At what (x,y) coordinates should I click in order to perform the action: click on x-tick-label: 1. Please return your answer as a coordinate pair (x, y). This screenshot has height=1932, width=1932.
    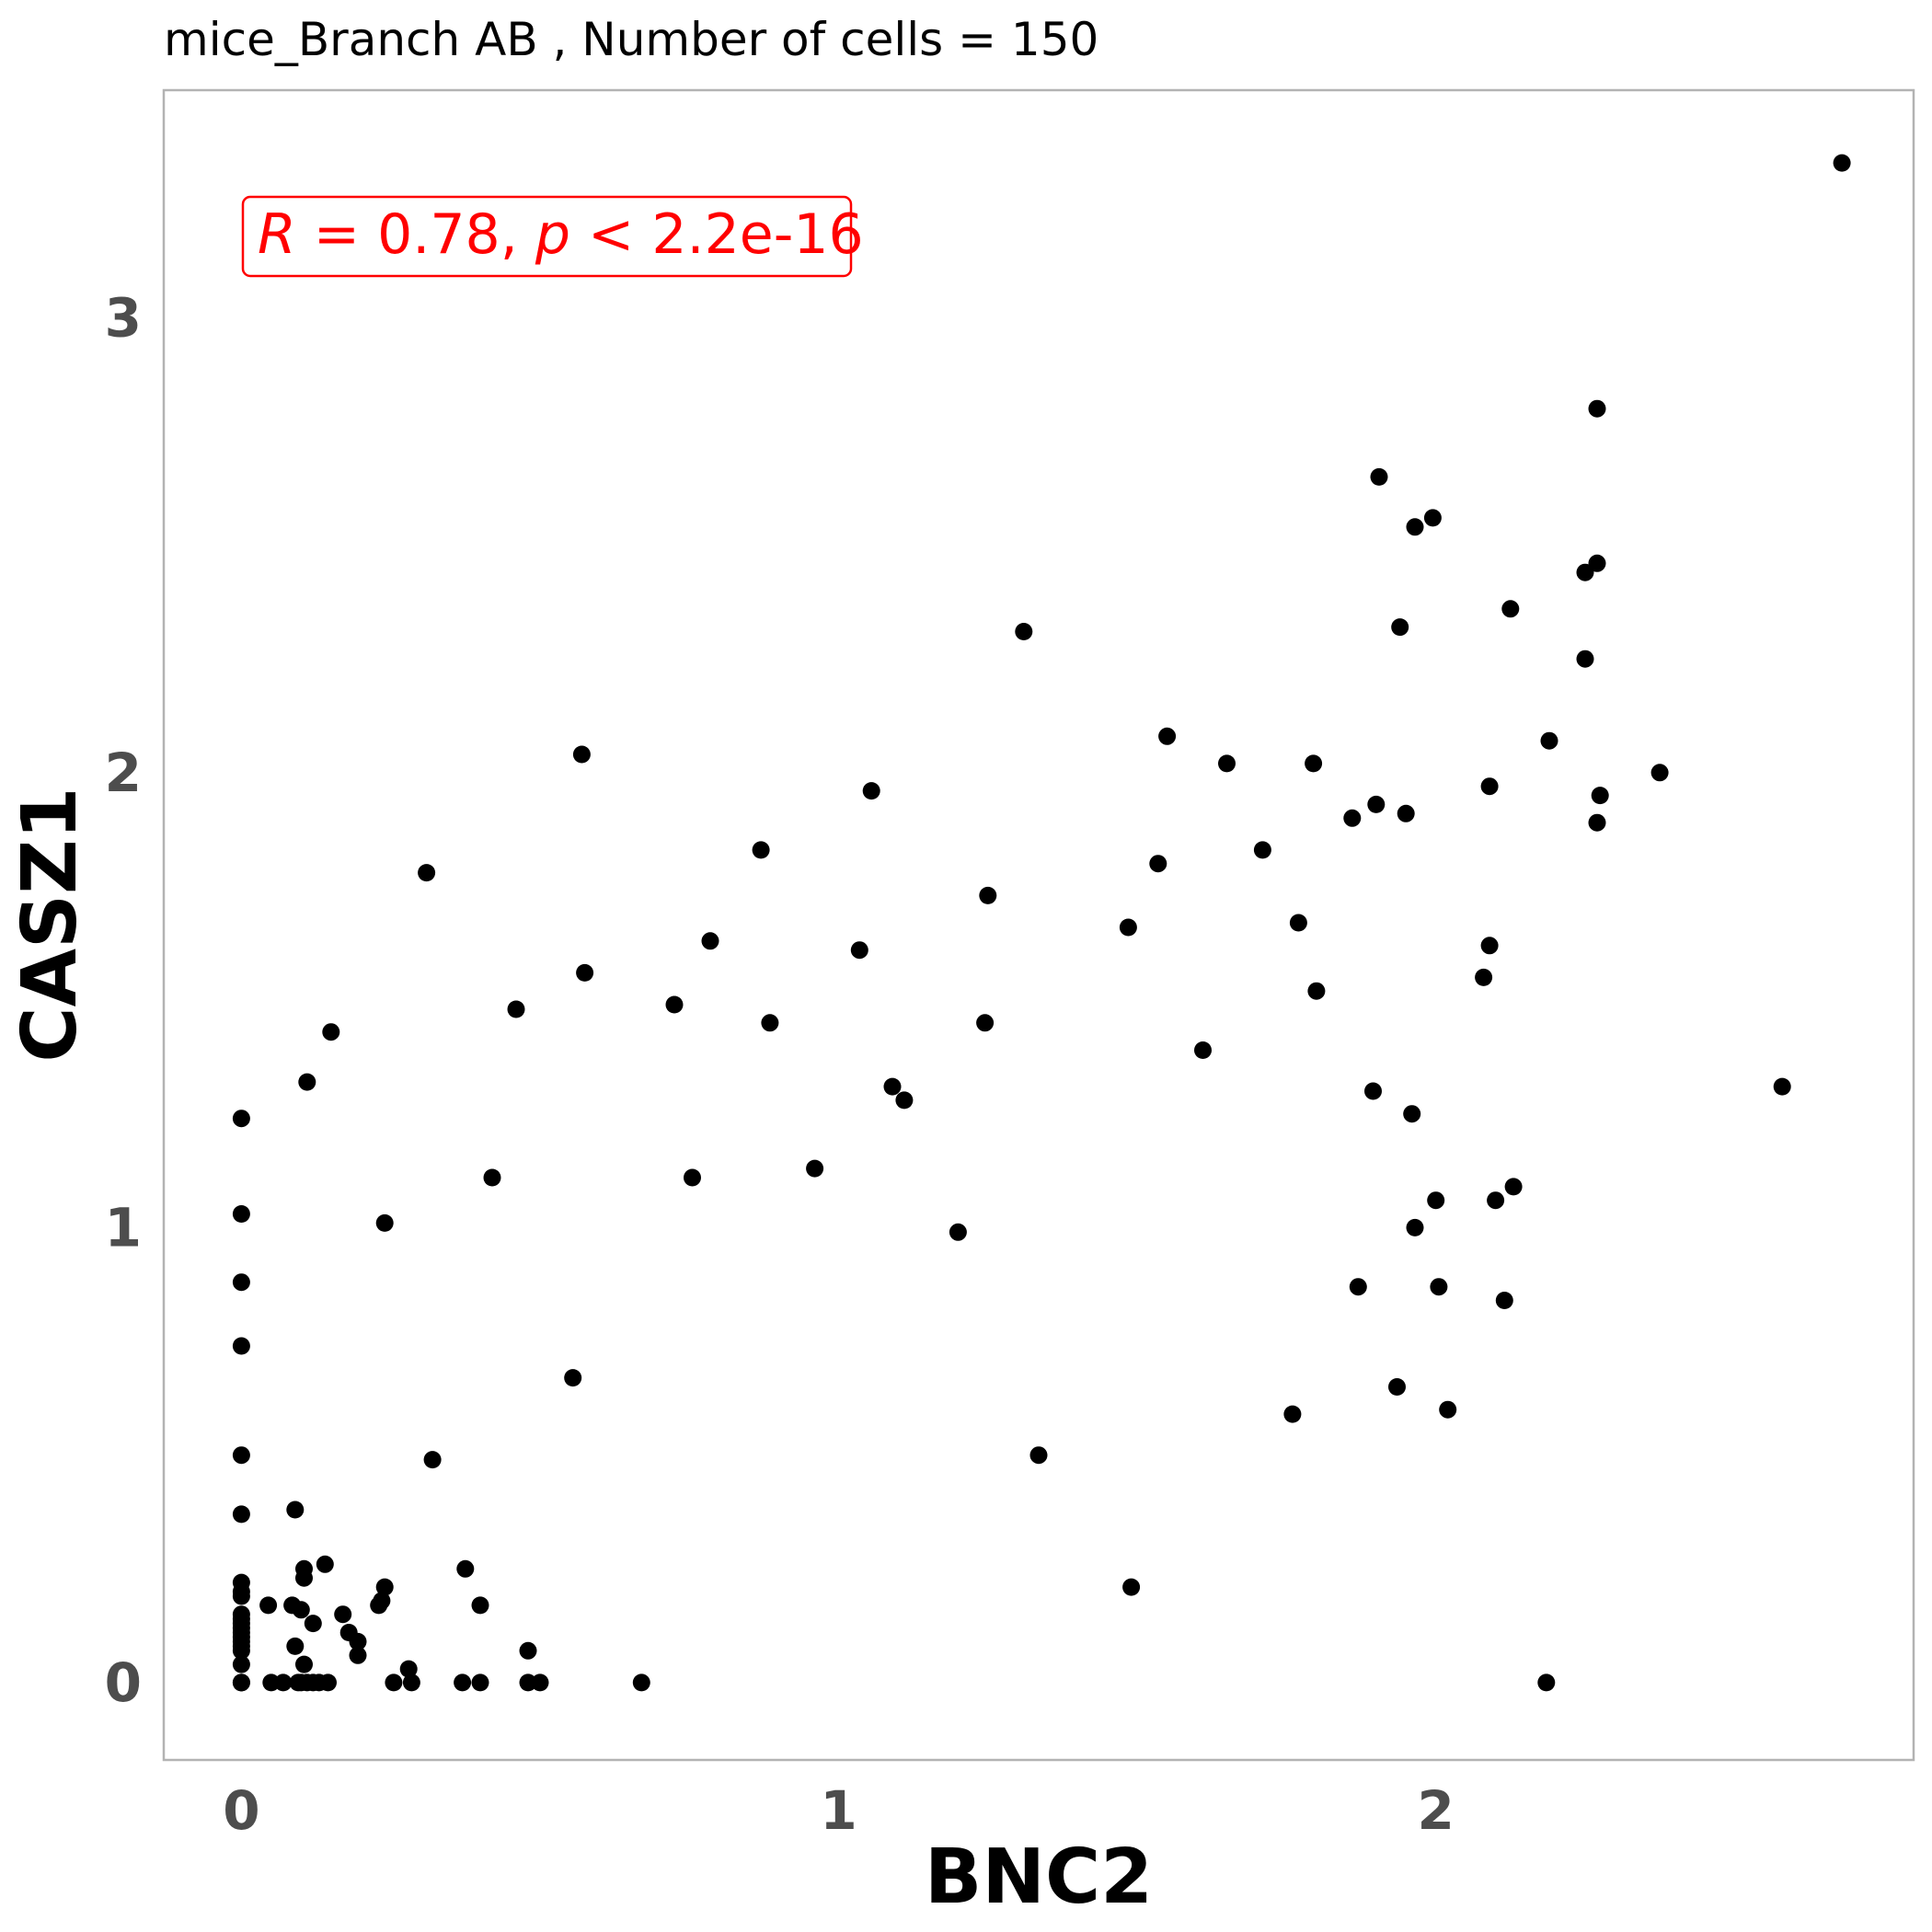
    Looking at the image, I should click on (838, 1810).